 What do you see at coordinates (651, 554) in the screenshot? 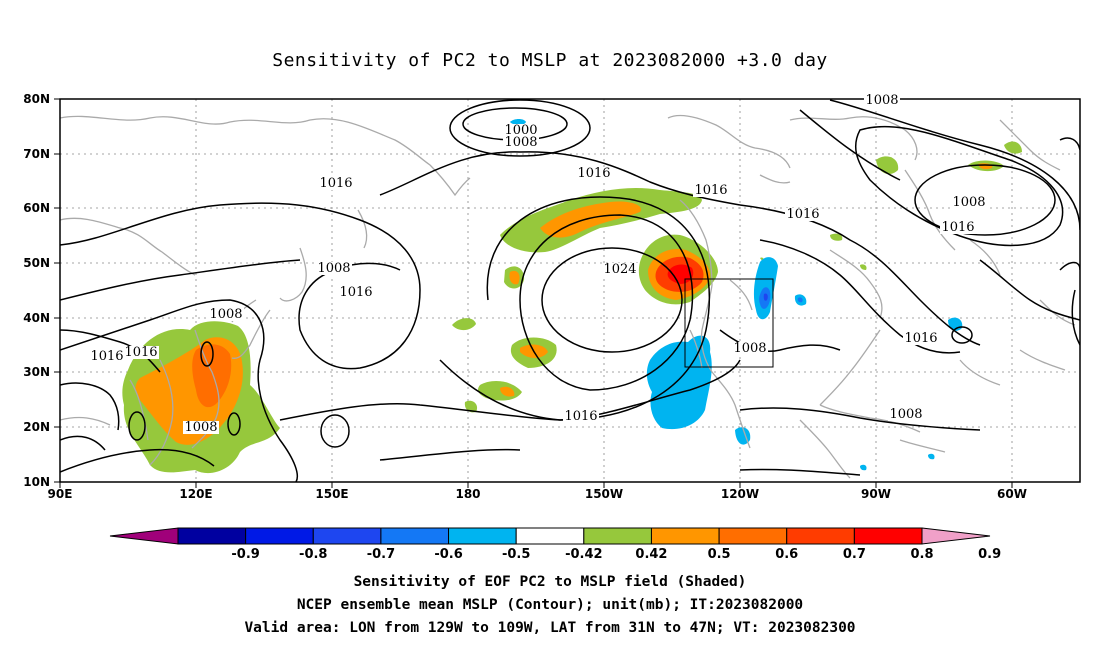
I see `colorbar-tick-label: 0.42` at bounding box center [651, 554].